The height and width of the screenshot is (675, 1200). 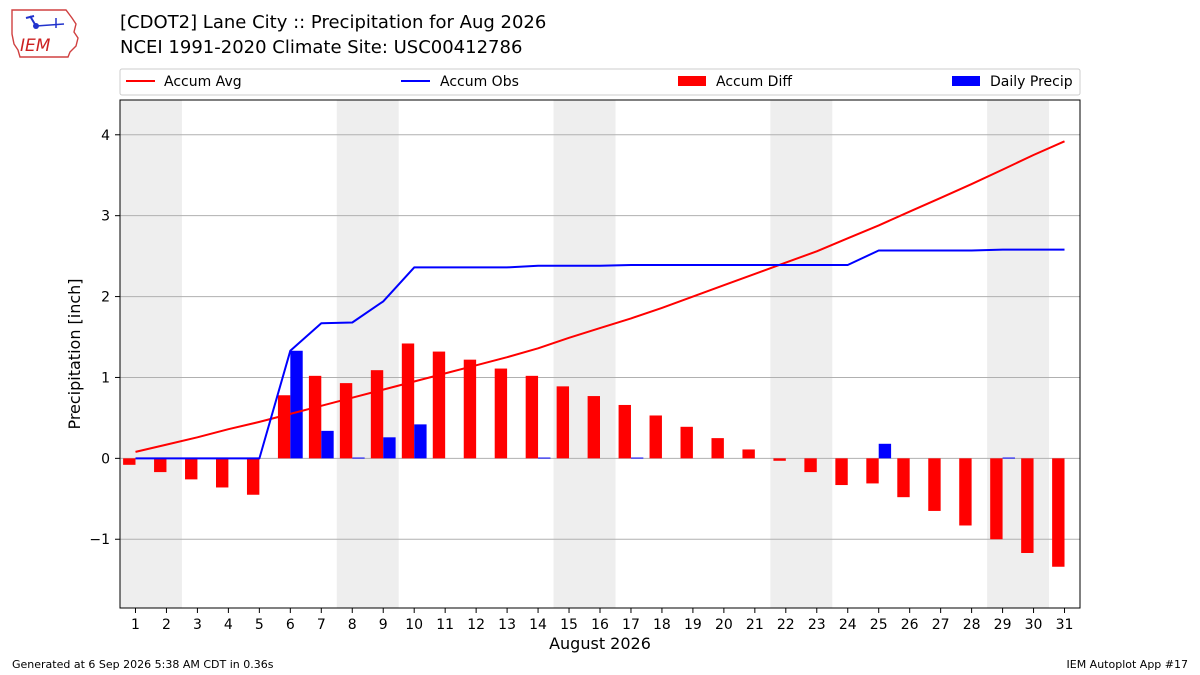 I want to click on x-tick-label: 27, so click(x=941, y=625).